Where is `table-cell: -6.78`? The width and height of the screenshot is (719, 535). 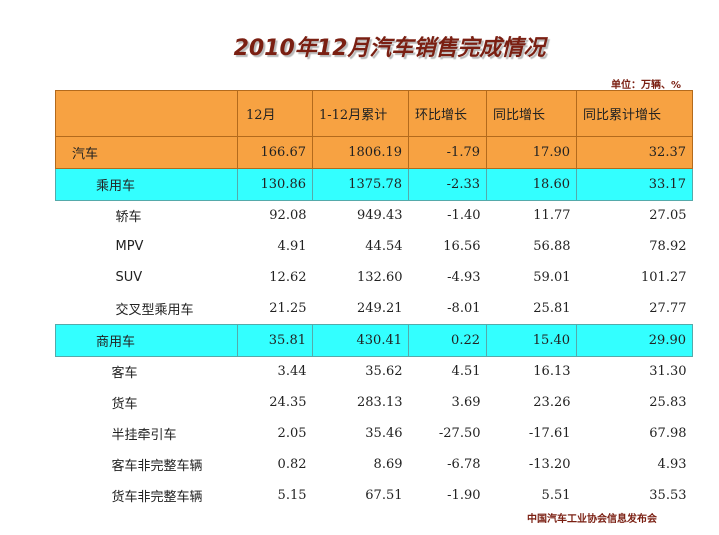
table-cell: -6.78 is located at coordinates (464, 464).